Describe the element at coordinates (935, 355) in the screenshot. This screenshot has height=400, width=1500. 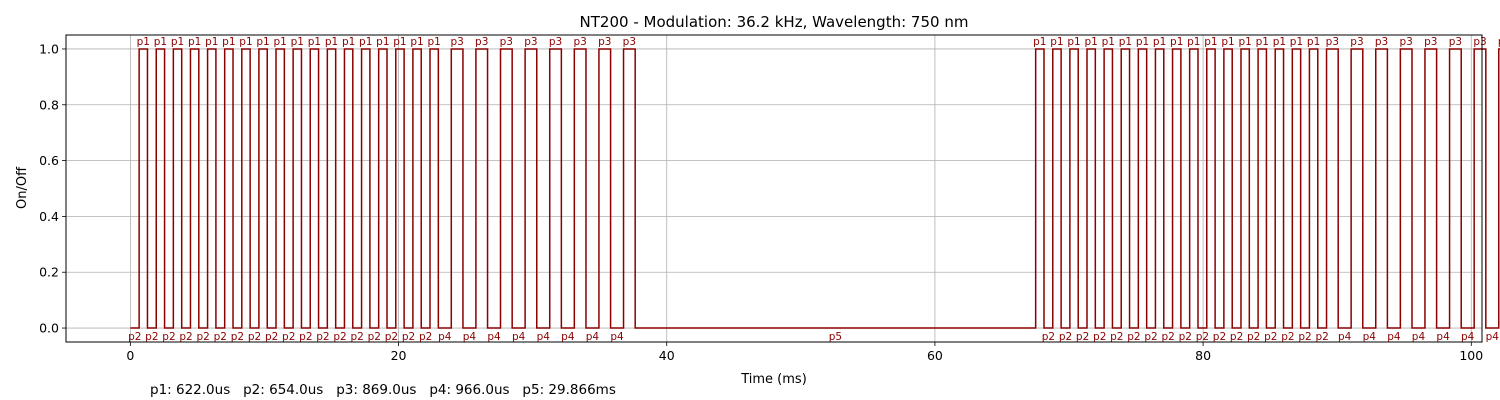
I see `x-tick-label: 60` at that location.